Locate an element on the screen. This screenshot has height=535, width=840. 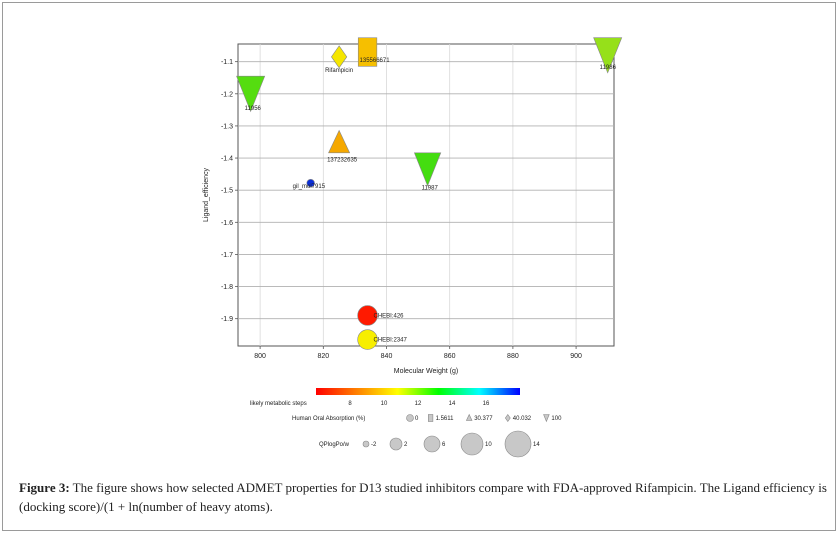
shape-legend-label: 1.5611 is located at coordinates (445, 419).